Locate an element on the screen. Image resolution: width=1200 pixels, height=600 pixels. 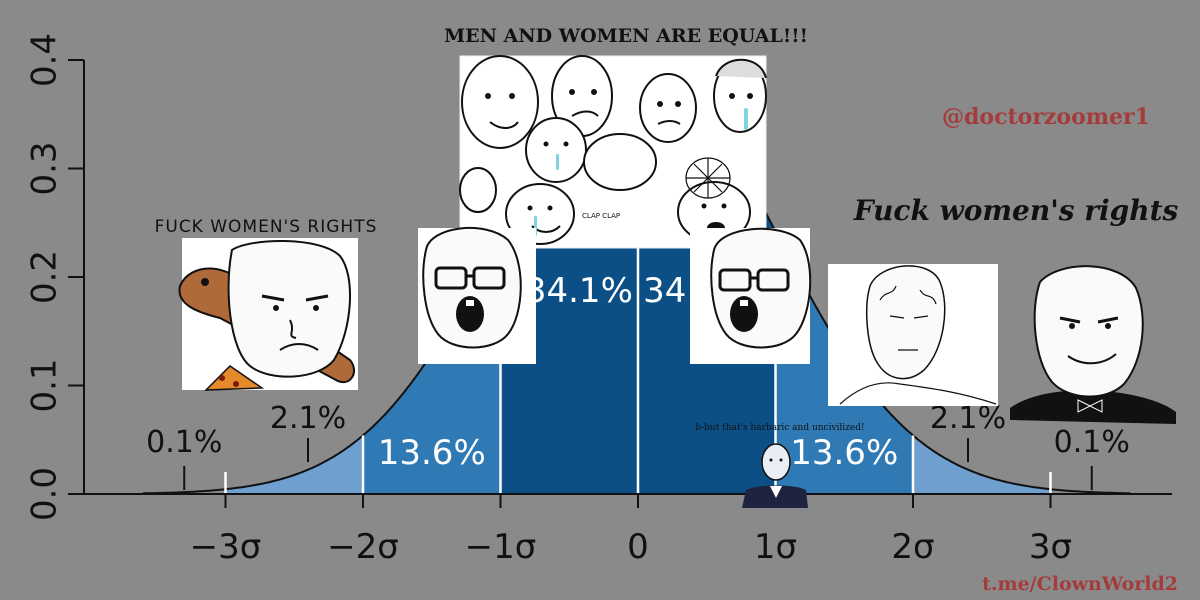
chad-wojak is located at coordinates (913, 335).